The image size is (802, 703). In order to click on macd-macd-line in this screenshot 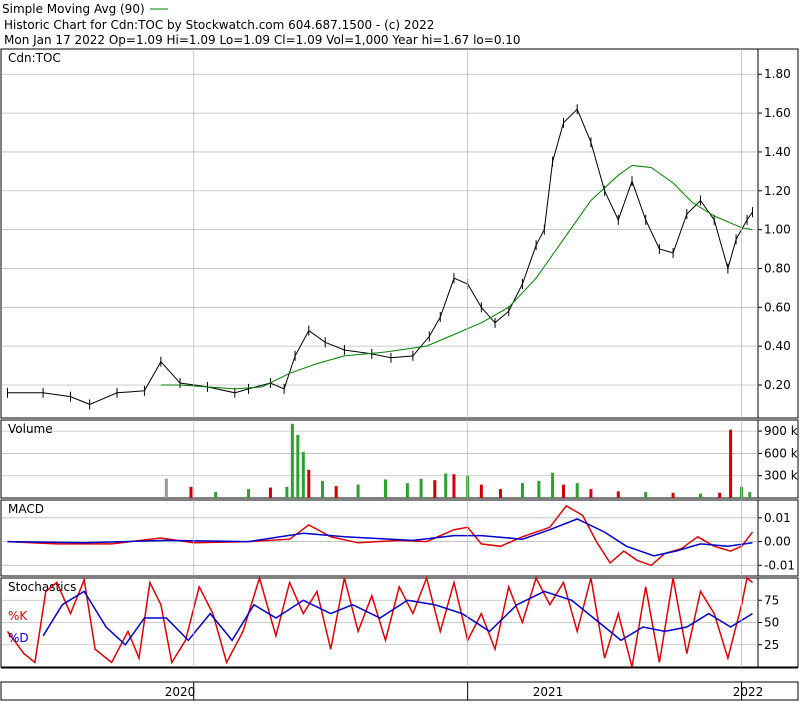, I will do `click(380, 535)`.